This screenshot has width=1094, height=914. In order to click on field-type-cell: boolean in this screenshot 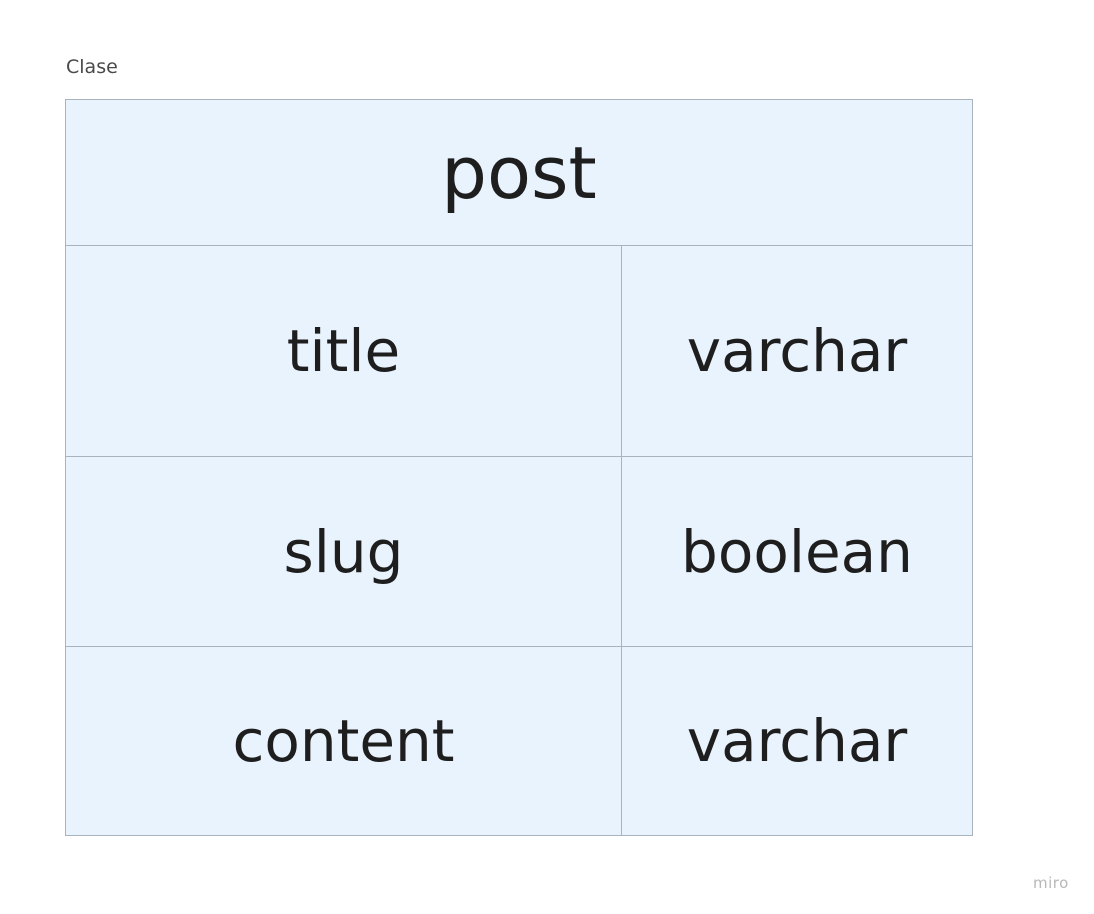, I will do `click(797, 551)`.